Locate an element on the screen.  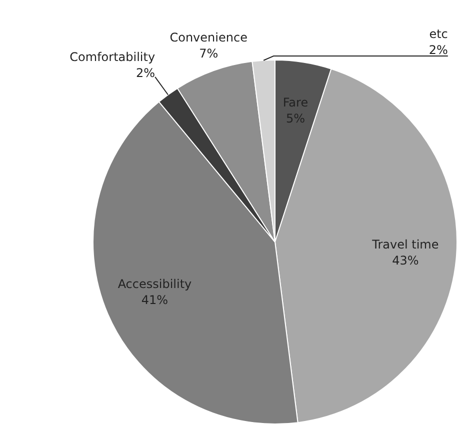
slice-label: Travel time is located at coordinates (405, 244).